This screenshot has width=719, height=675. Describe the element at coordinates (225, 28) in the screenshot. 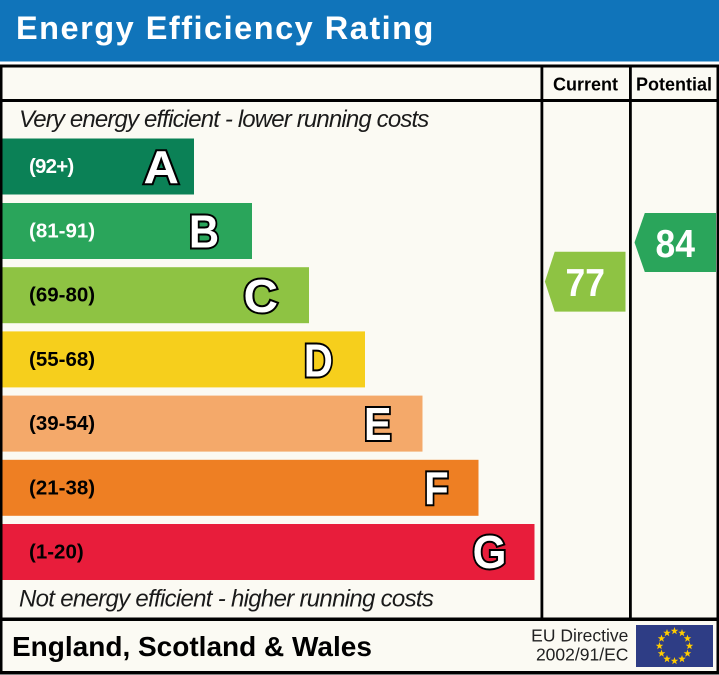

I see `svg-text: Energy Efficiency Rating` at that location.